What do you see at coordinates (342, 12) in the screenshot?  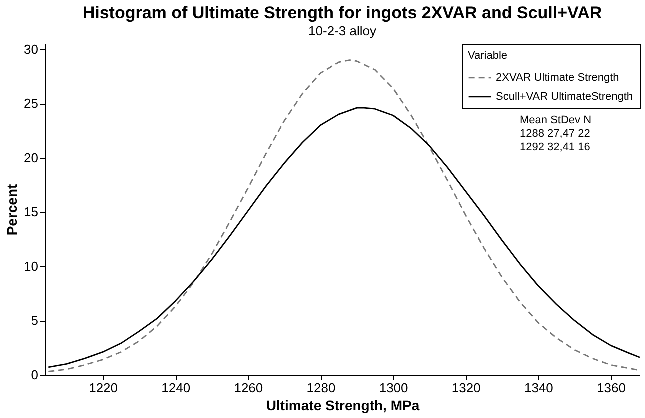 I see `chart-title: Histogram of Ultimate Strength for ingots 2XVAR and Scull+VAR` at bounding box center [342, 12].